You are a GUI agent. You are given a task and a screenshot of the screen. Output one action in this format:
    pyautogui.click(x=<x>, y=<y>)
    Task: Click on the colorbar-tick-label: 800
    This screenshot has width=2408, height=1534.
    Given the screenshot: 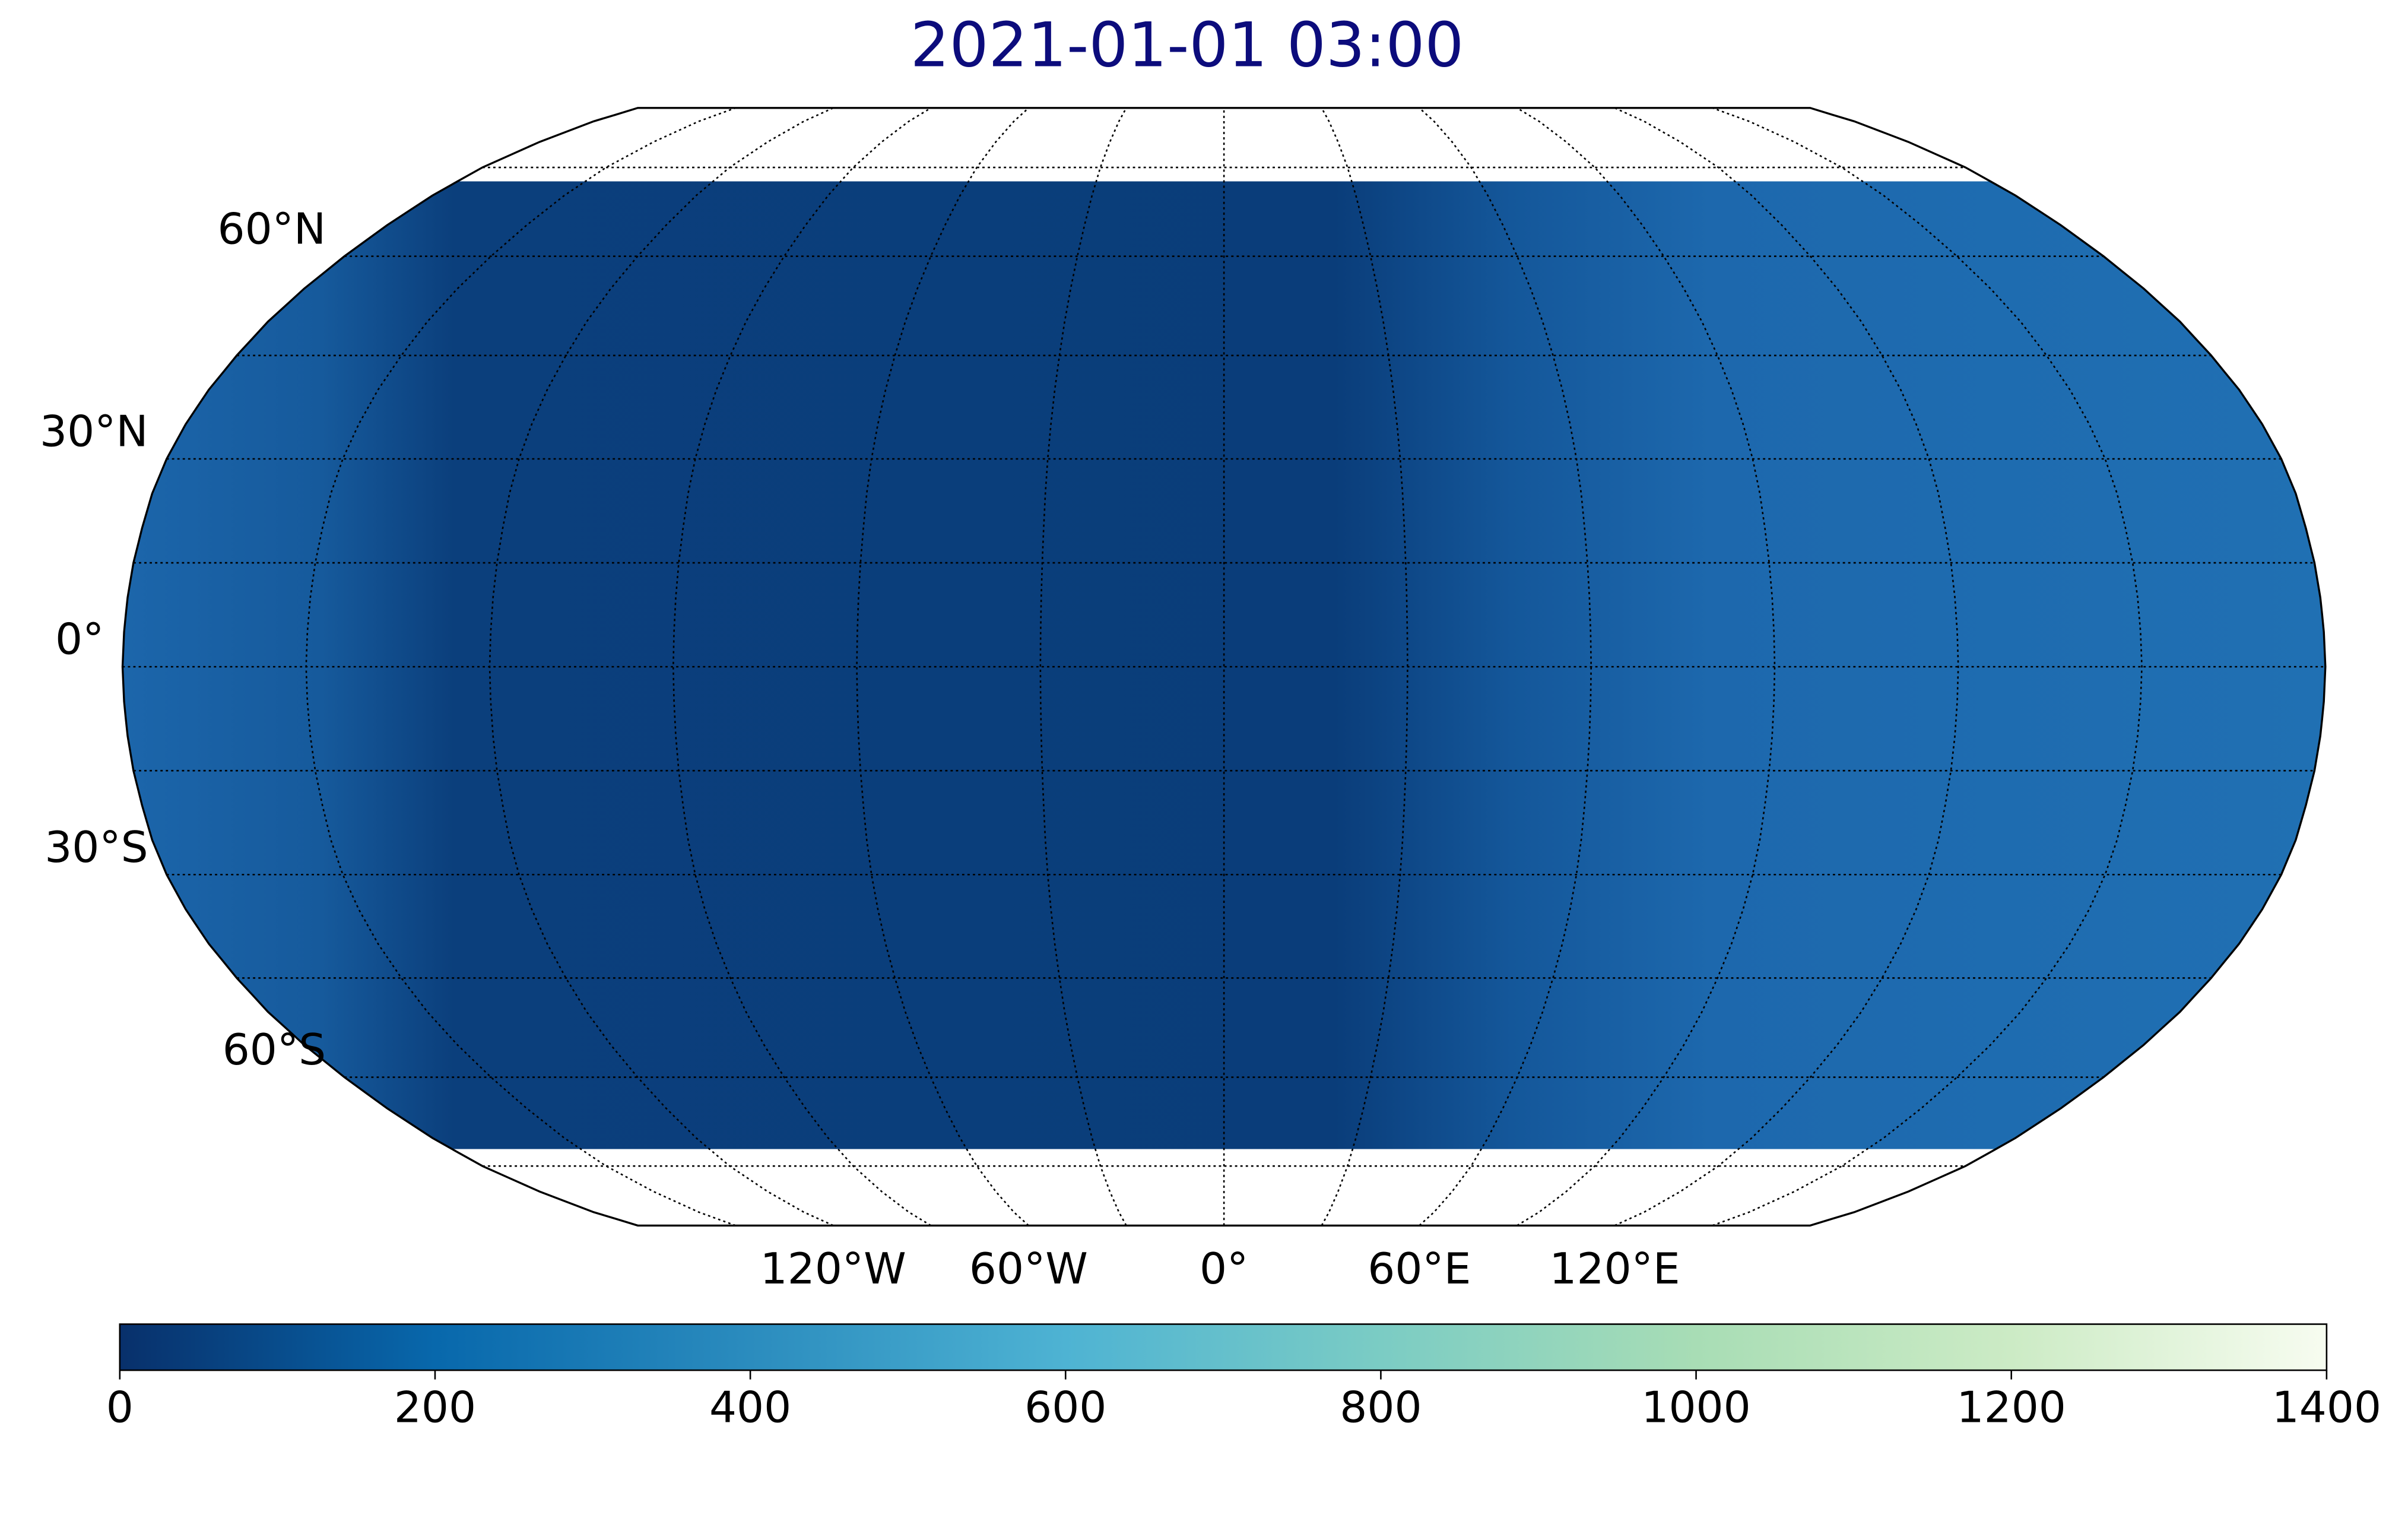 What is the action you would take?
    pyautogui.click(x=1381, y=1407)
    